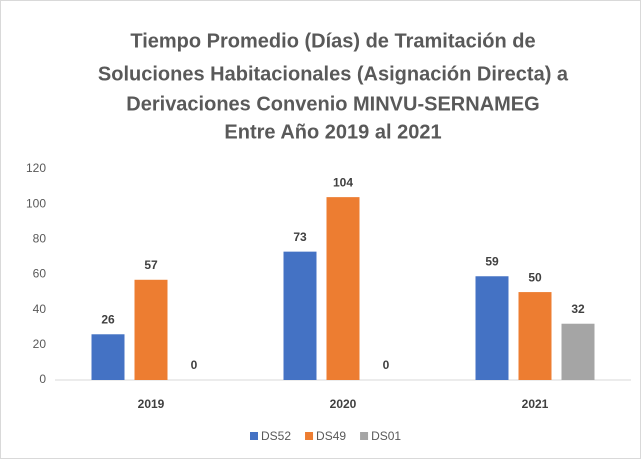  I want to click on y-tick-label: 40, so click(40, 309).